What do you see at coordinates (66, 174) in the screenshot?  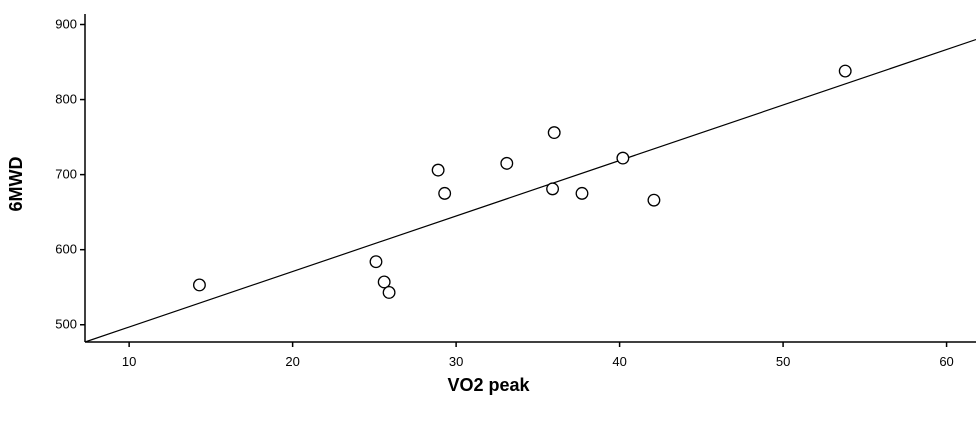 I see `y-tick-label: 700` at bounding box center [66, 174].